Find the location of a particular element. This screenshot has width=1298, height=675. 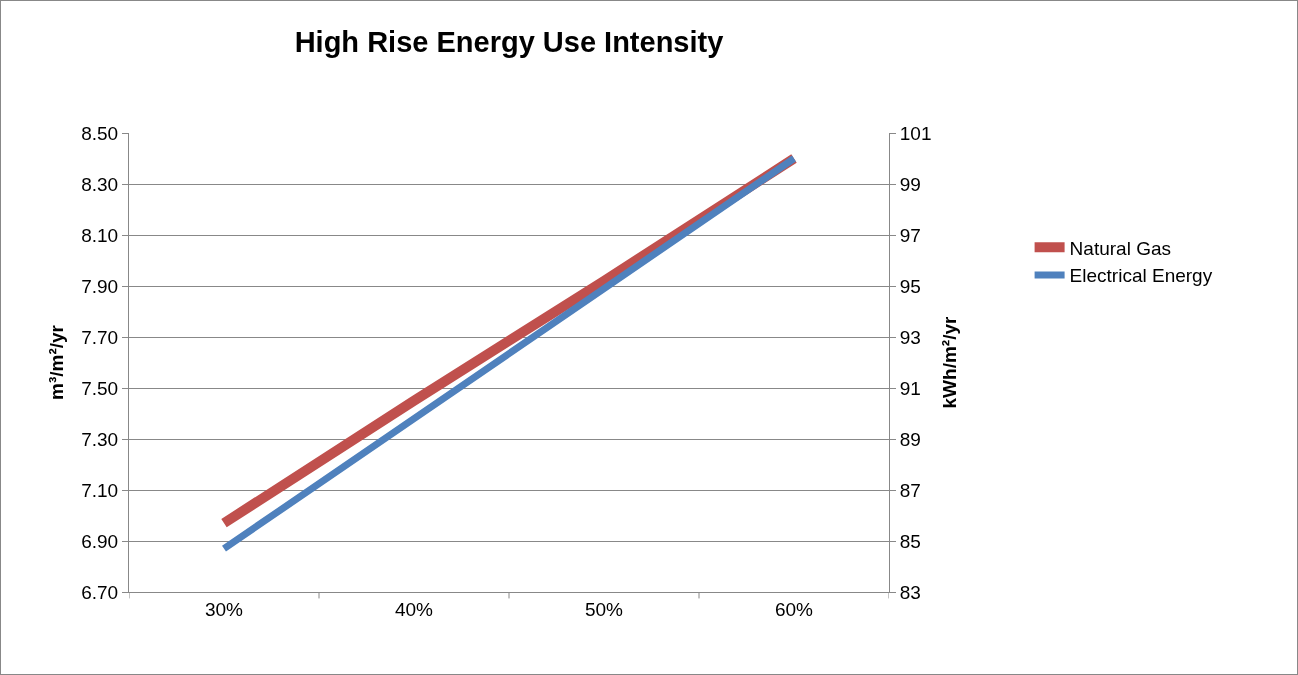

x-tick-label: 40% is located at coordinates (414, 609).